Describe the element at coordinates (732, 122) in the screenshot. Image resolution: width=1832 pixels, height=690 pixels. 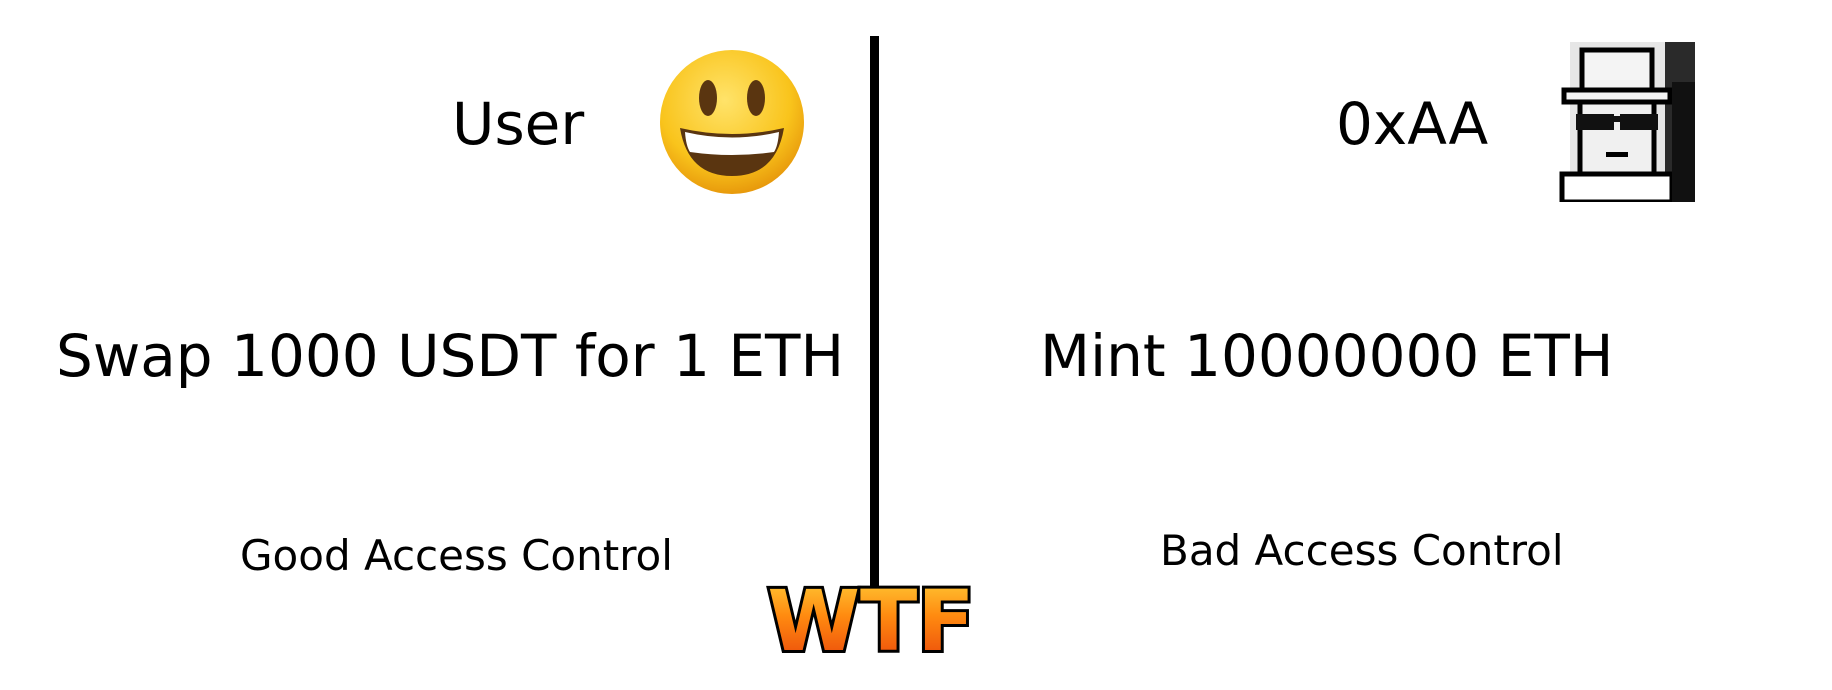
I see `grinning-face-icon` at that location.